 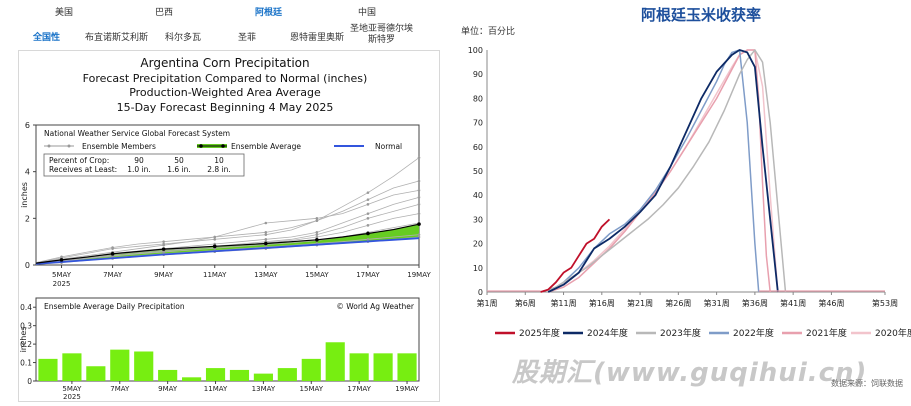 What do you see at coordinates (69, 146) in the screenshot?
I see `legend-members-dot` at bounding box center [69, 146].